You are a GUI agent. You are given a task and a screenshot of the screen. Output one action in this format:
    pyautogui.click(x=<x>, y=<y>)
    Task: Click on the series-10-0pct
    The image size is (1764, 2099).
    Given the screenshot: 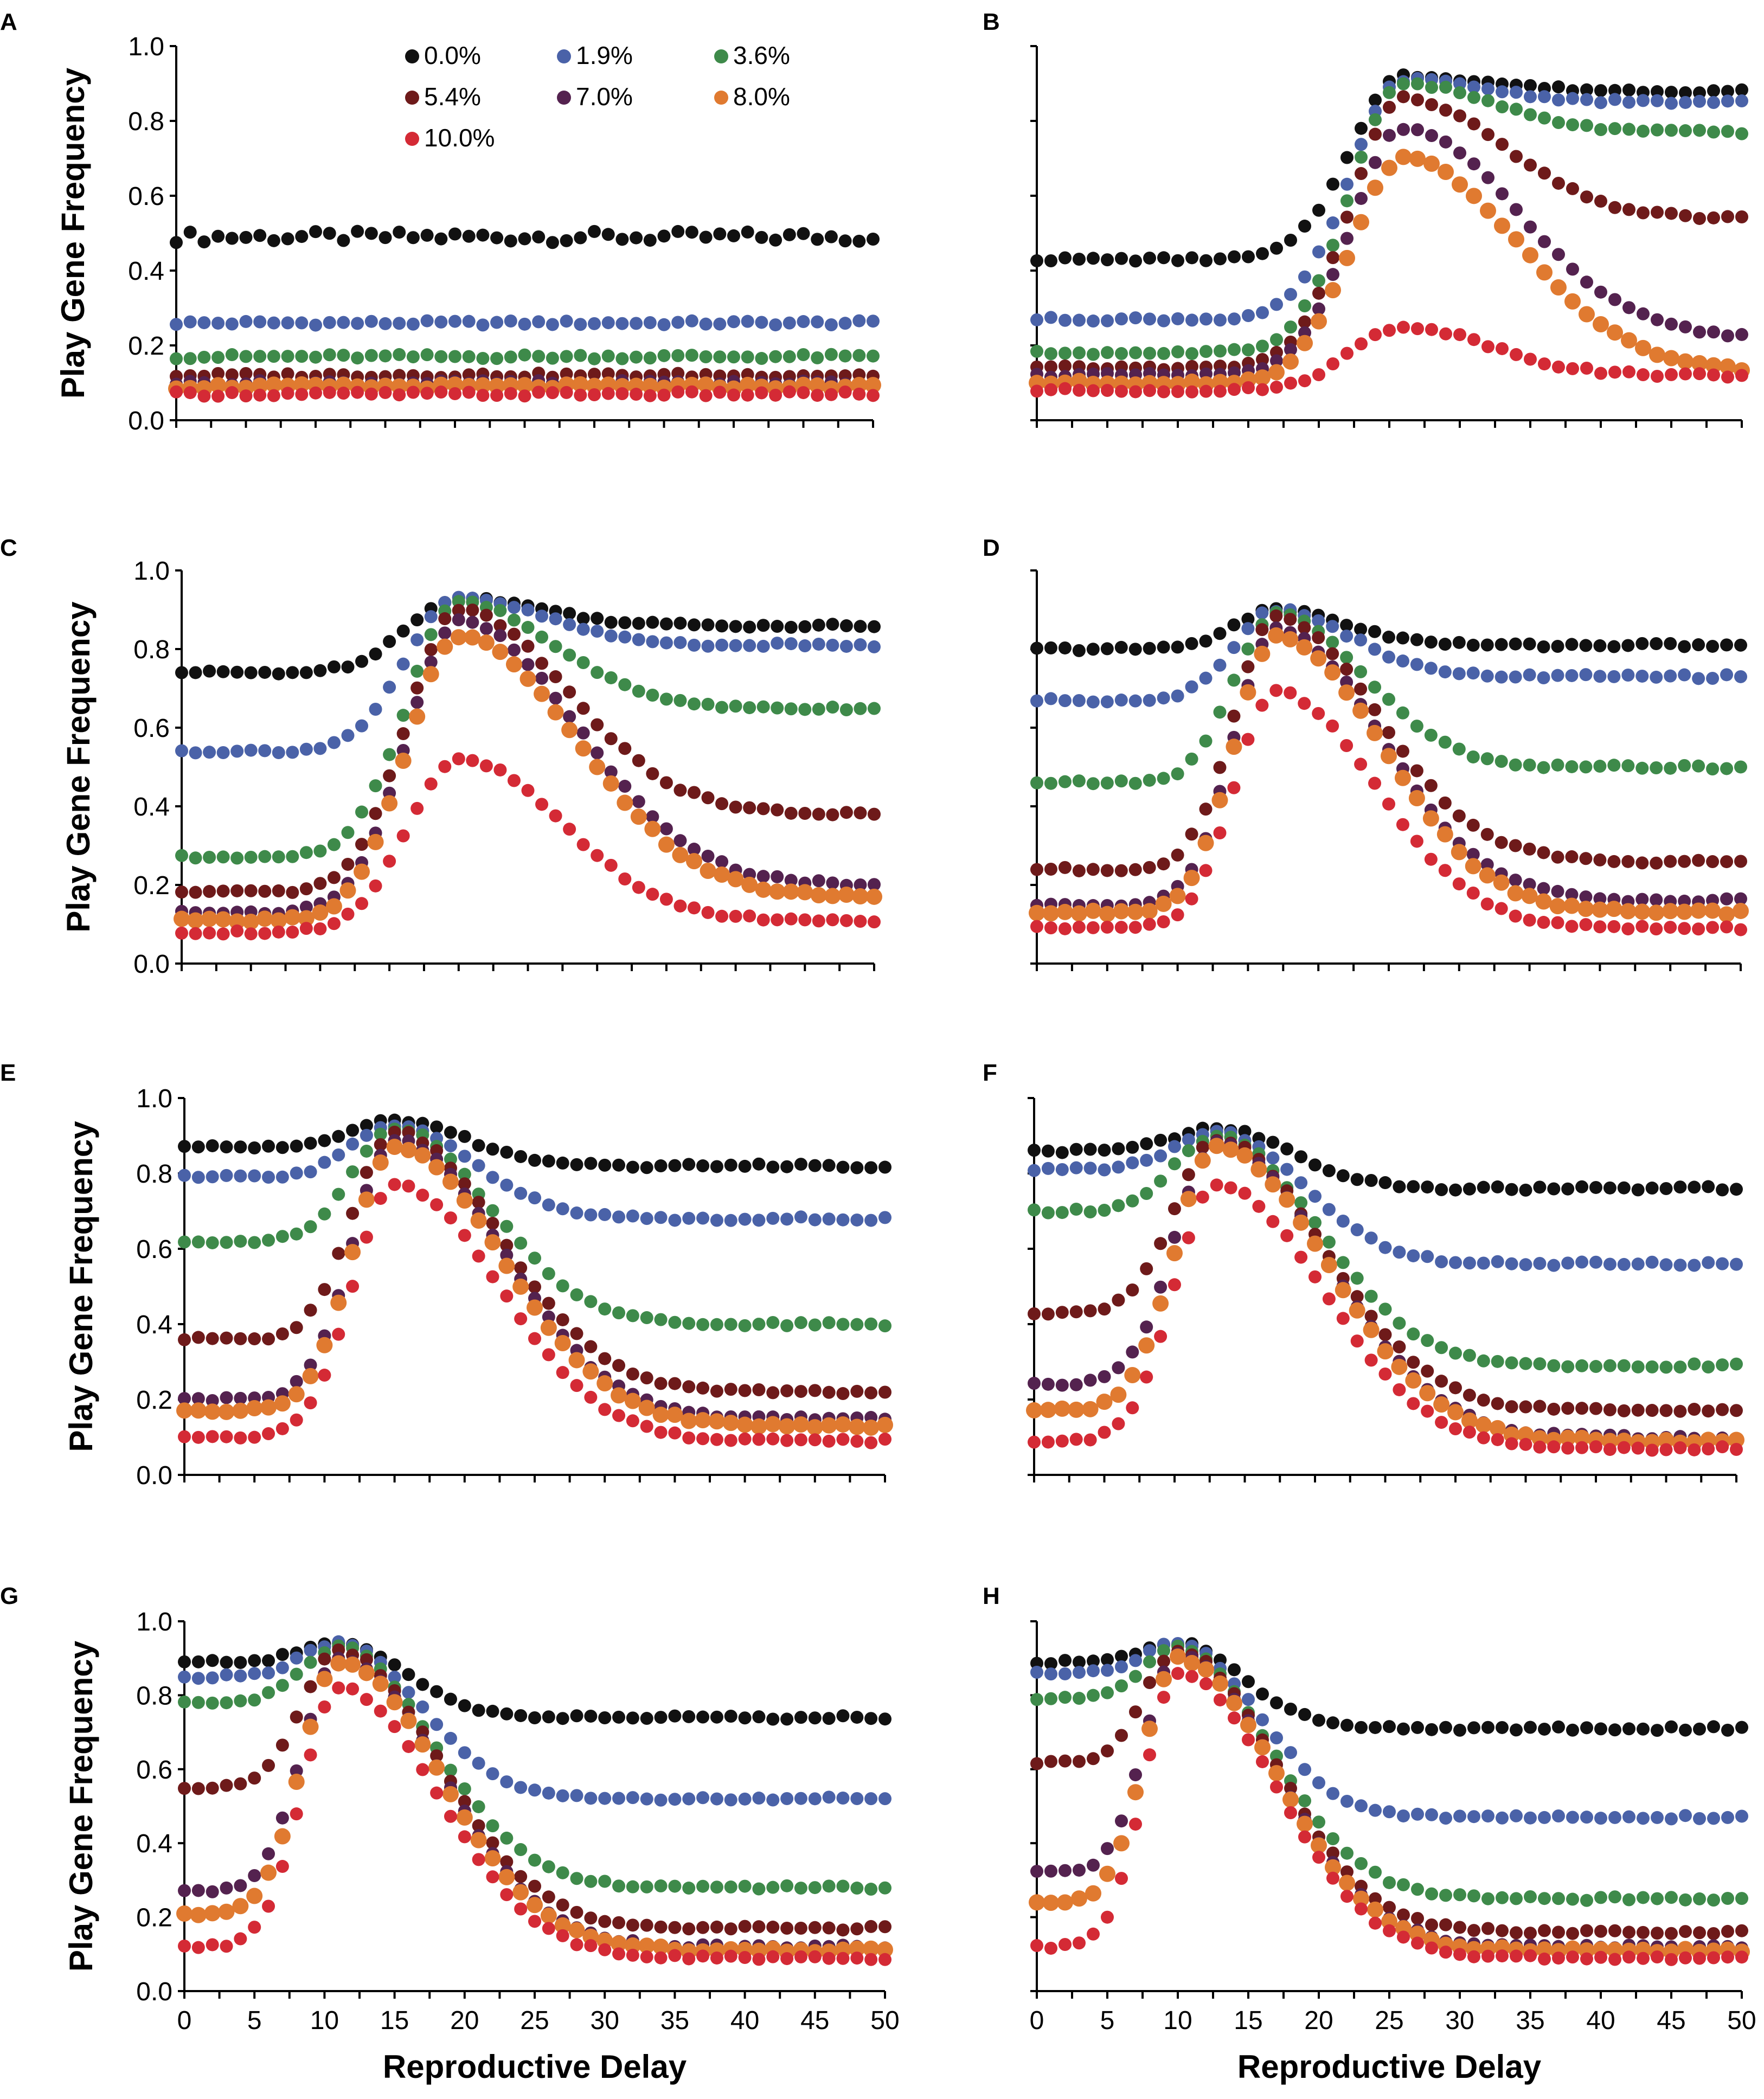 What is the action you would take?
    pyautogui.click(x=534, y=1313)
    